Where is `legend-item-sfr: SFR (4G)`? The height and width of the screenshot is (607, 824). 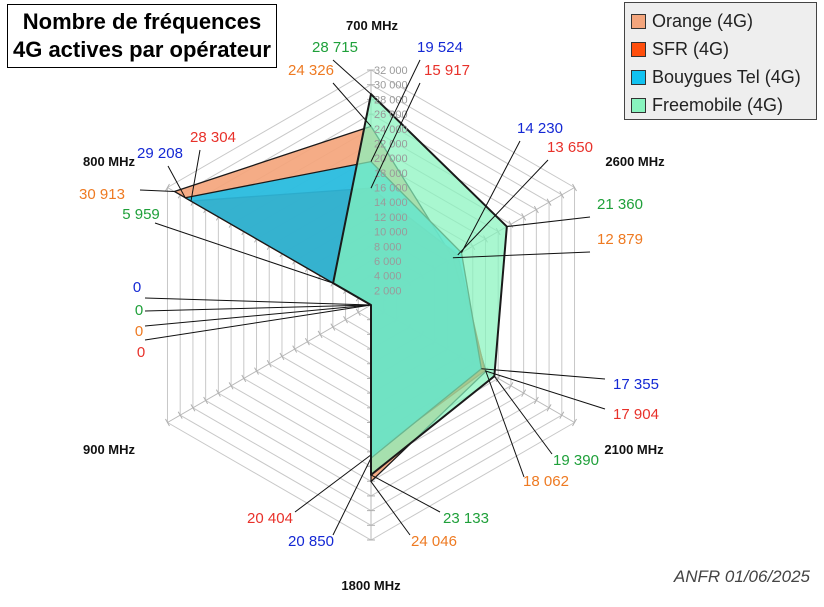 legend-item-sfr: SFR (4G) is located at coordinates (720, 49).